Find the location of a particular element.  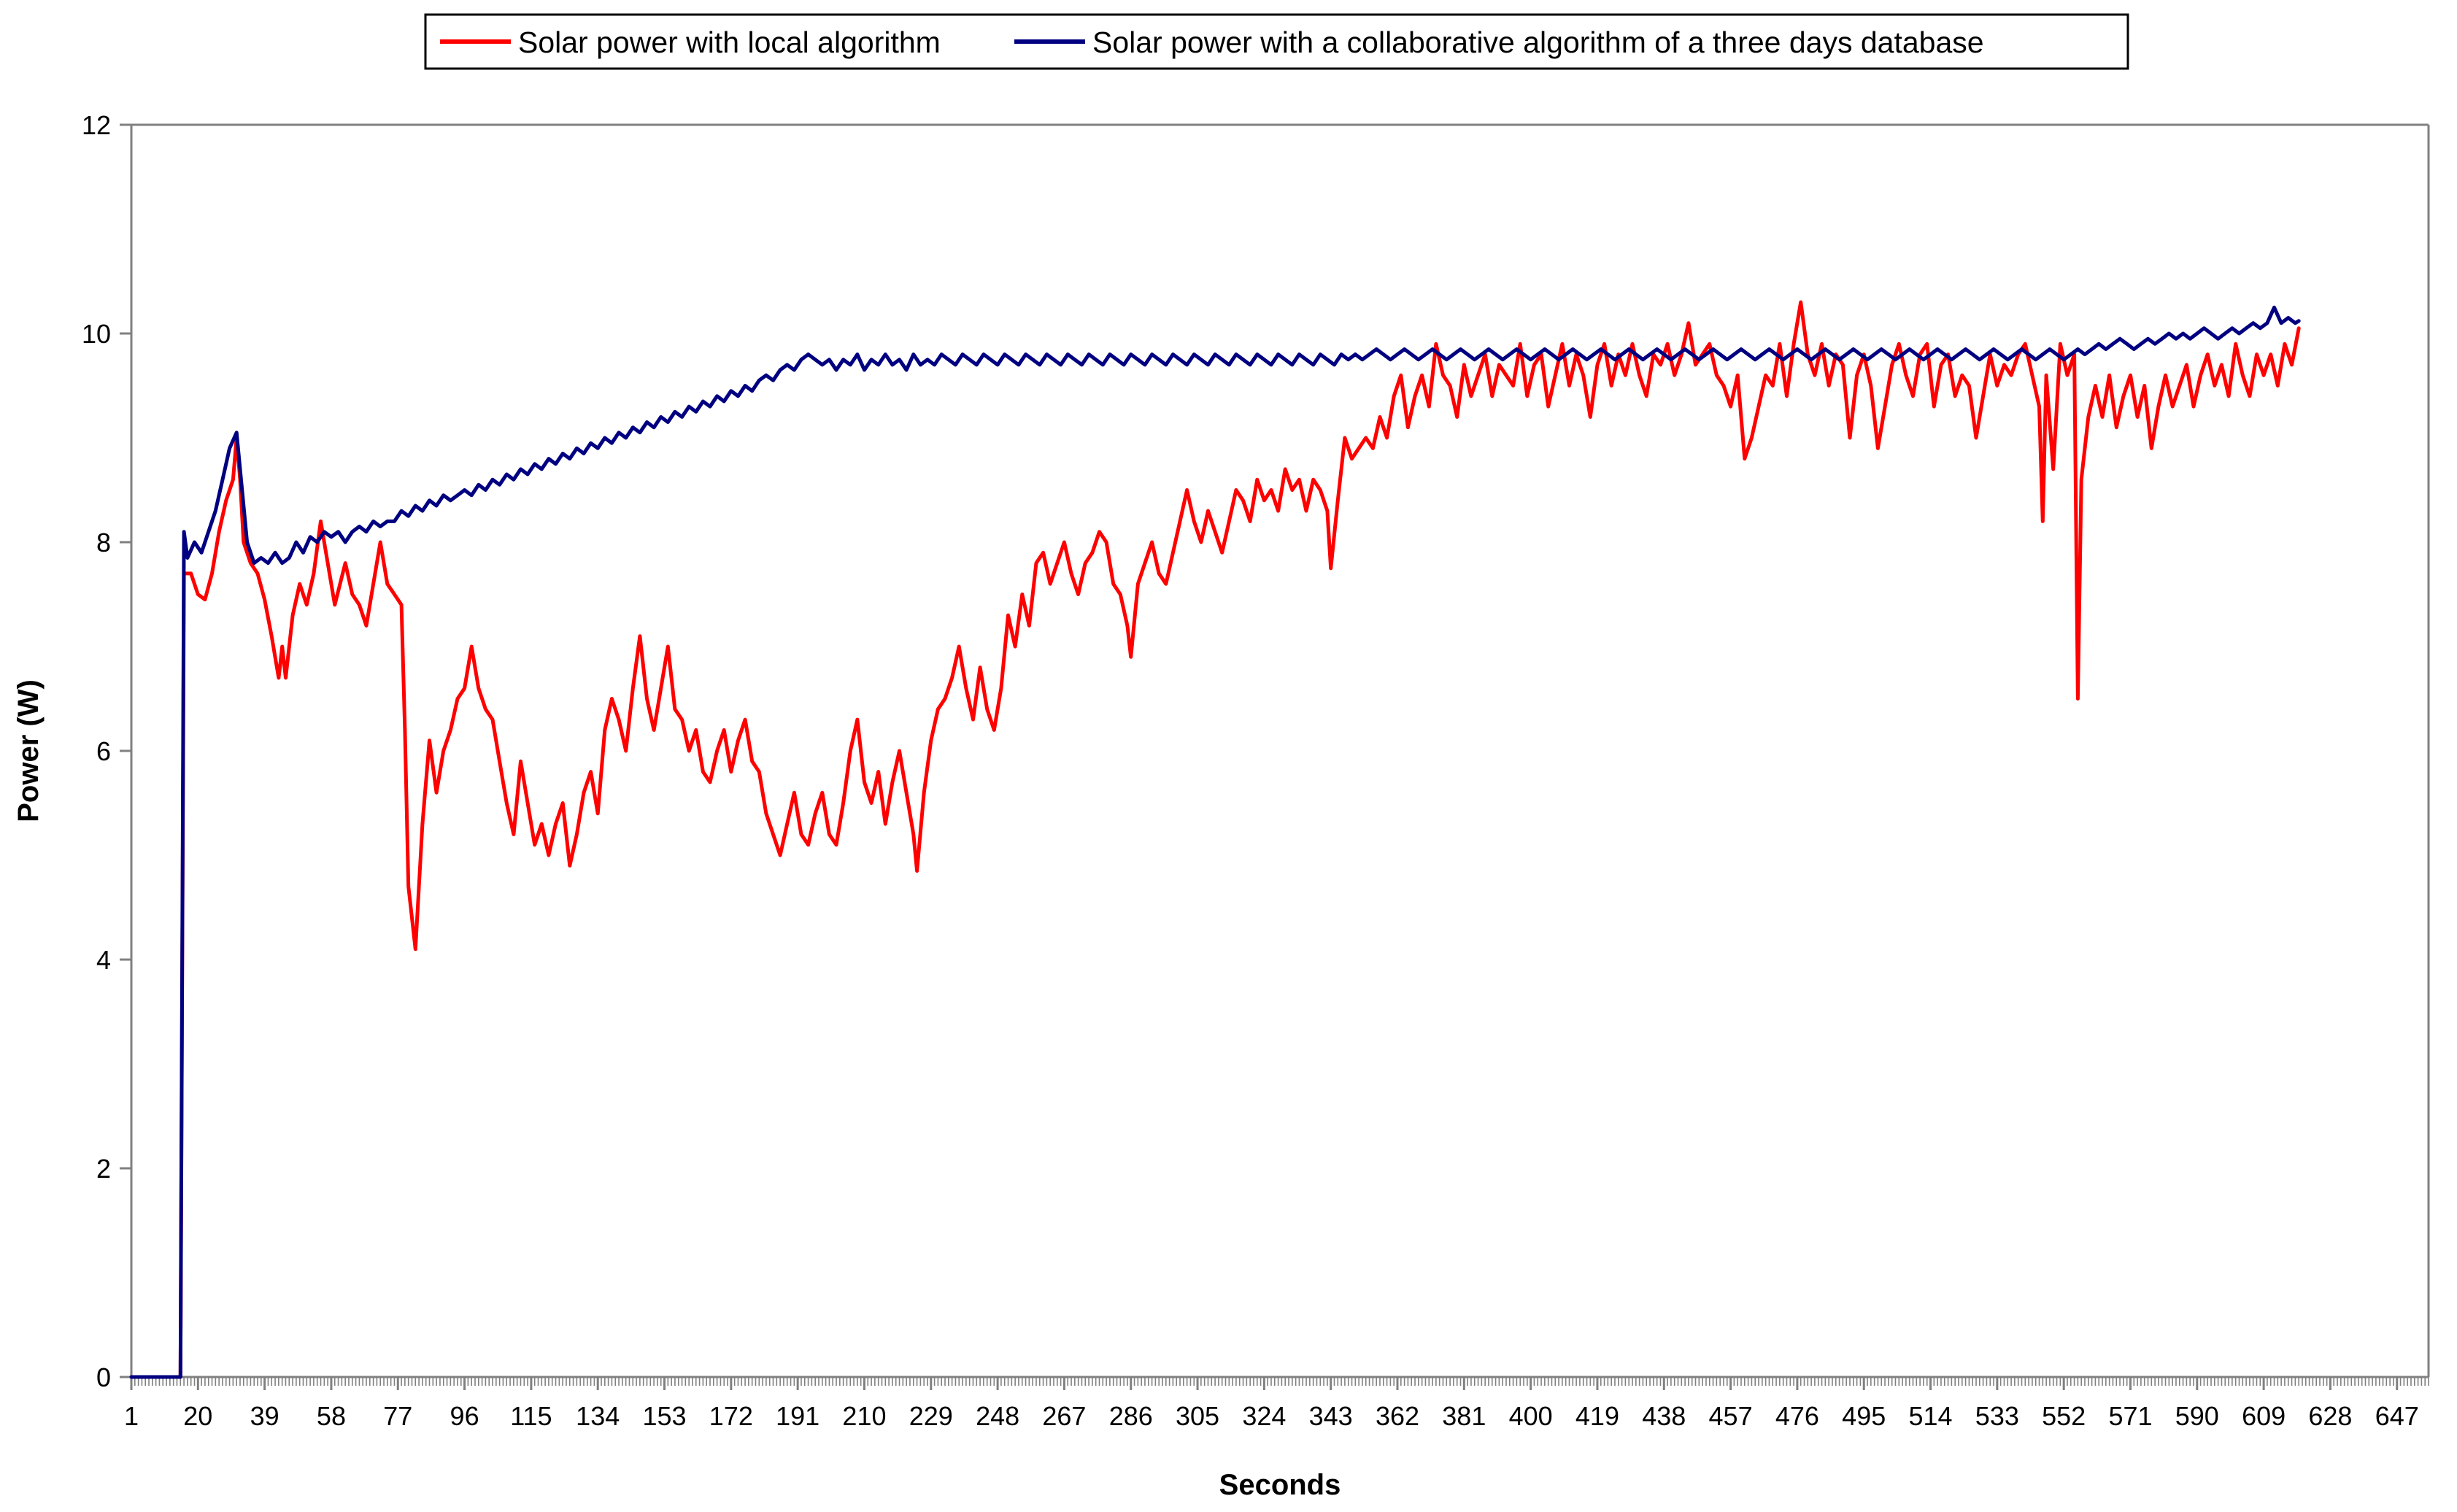

x-tick-label: 229 is located at coordinates (931, 1416).